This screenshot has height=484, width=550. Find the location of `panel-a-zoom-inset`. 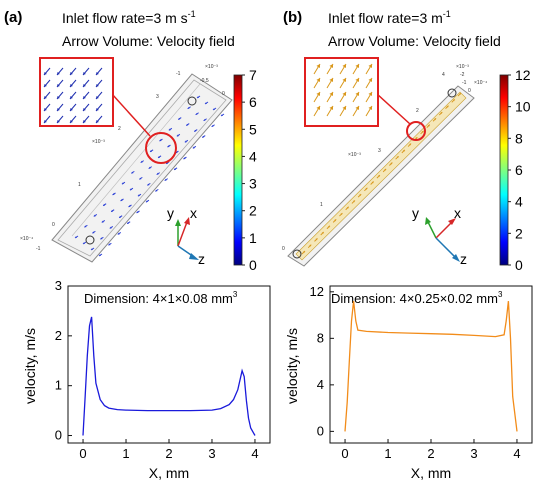

panel-a-zoom-inset is located at coordinates (108, 110).